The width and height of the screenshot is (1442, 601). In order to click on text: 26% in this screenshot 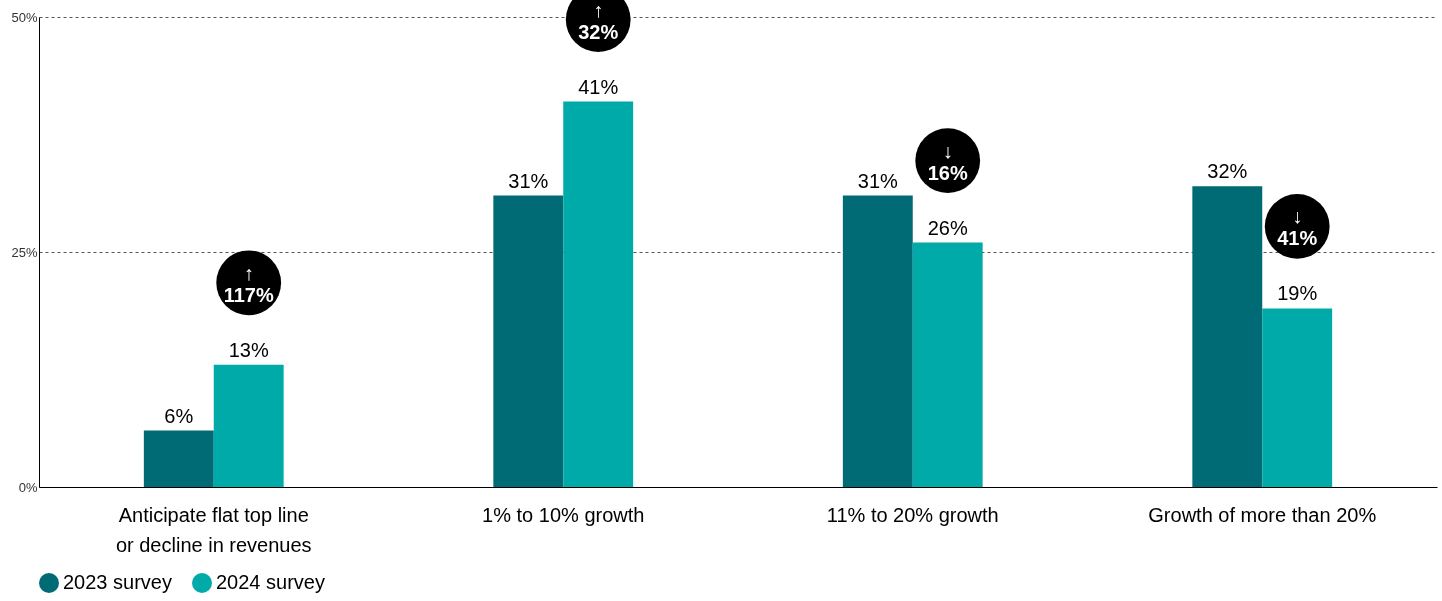, I will do `click(947, 227)`.